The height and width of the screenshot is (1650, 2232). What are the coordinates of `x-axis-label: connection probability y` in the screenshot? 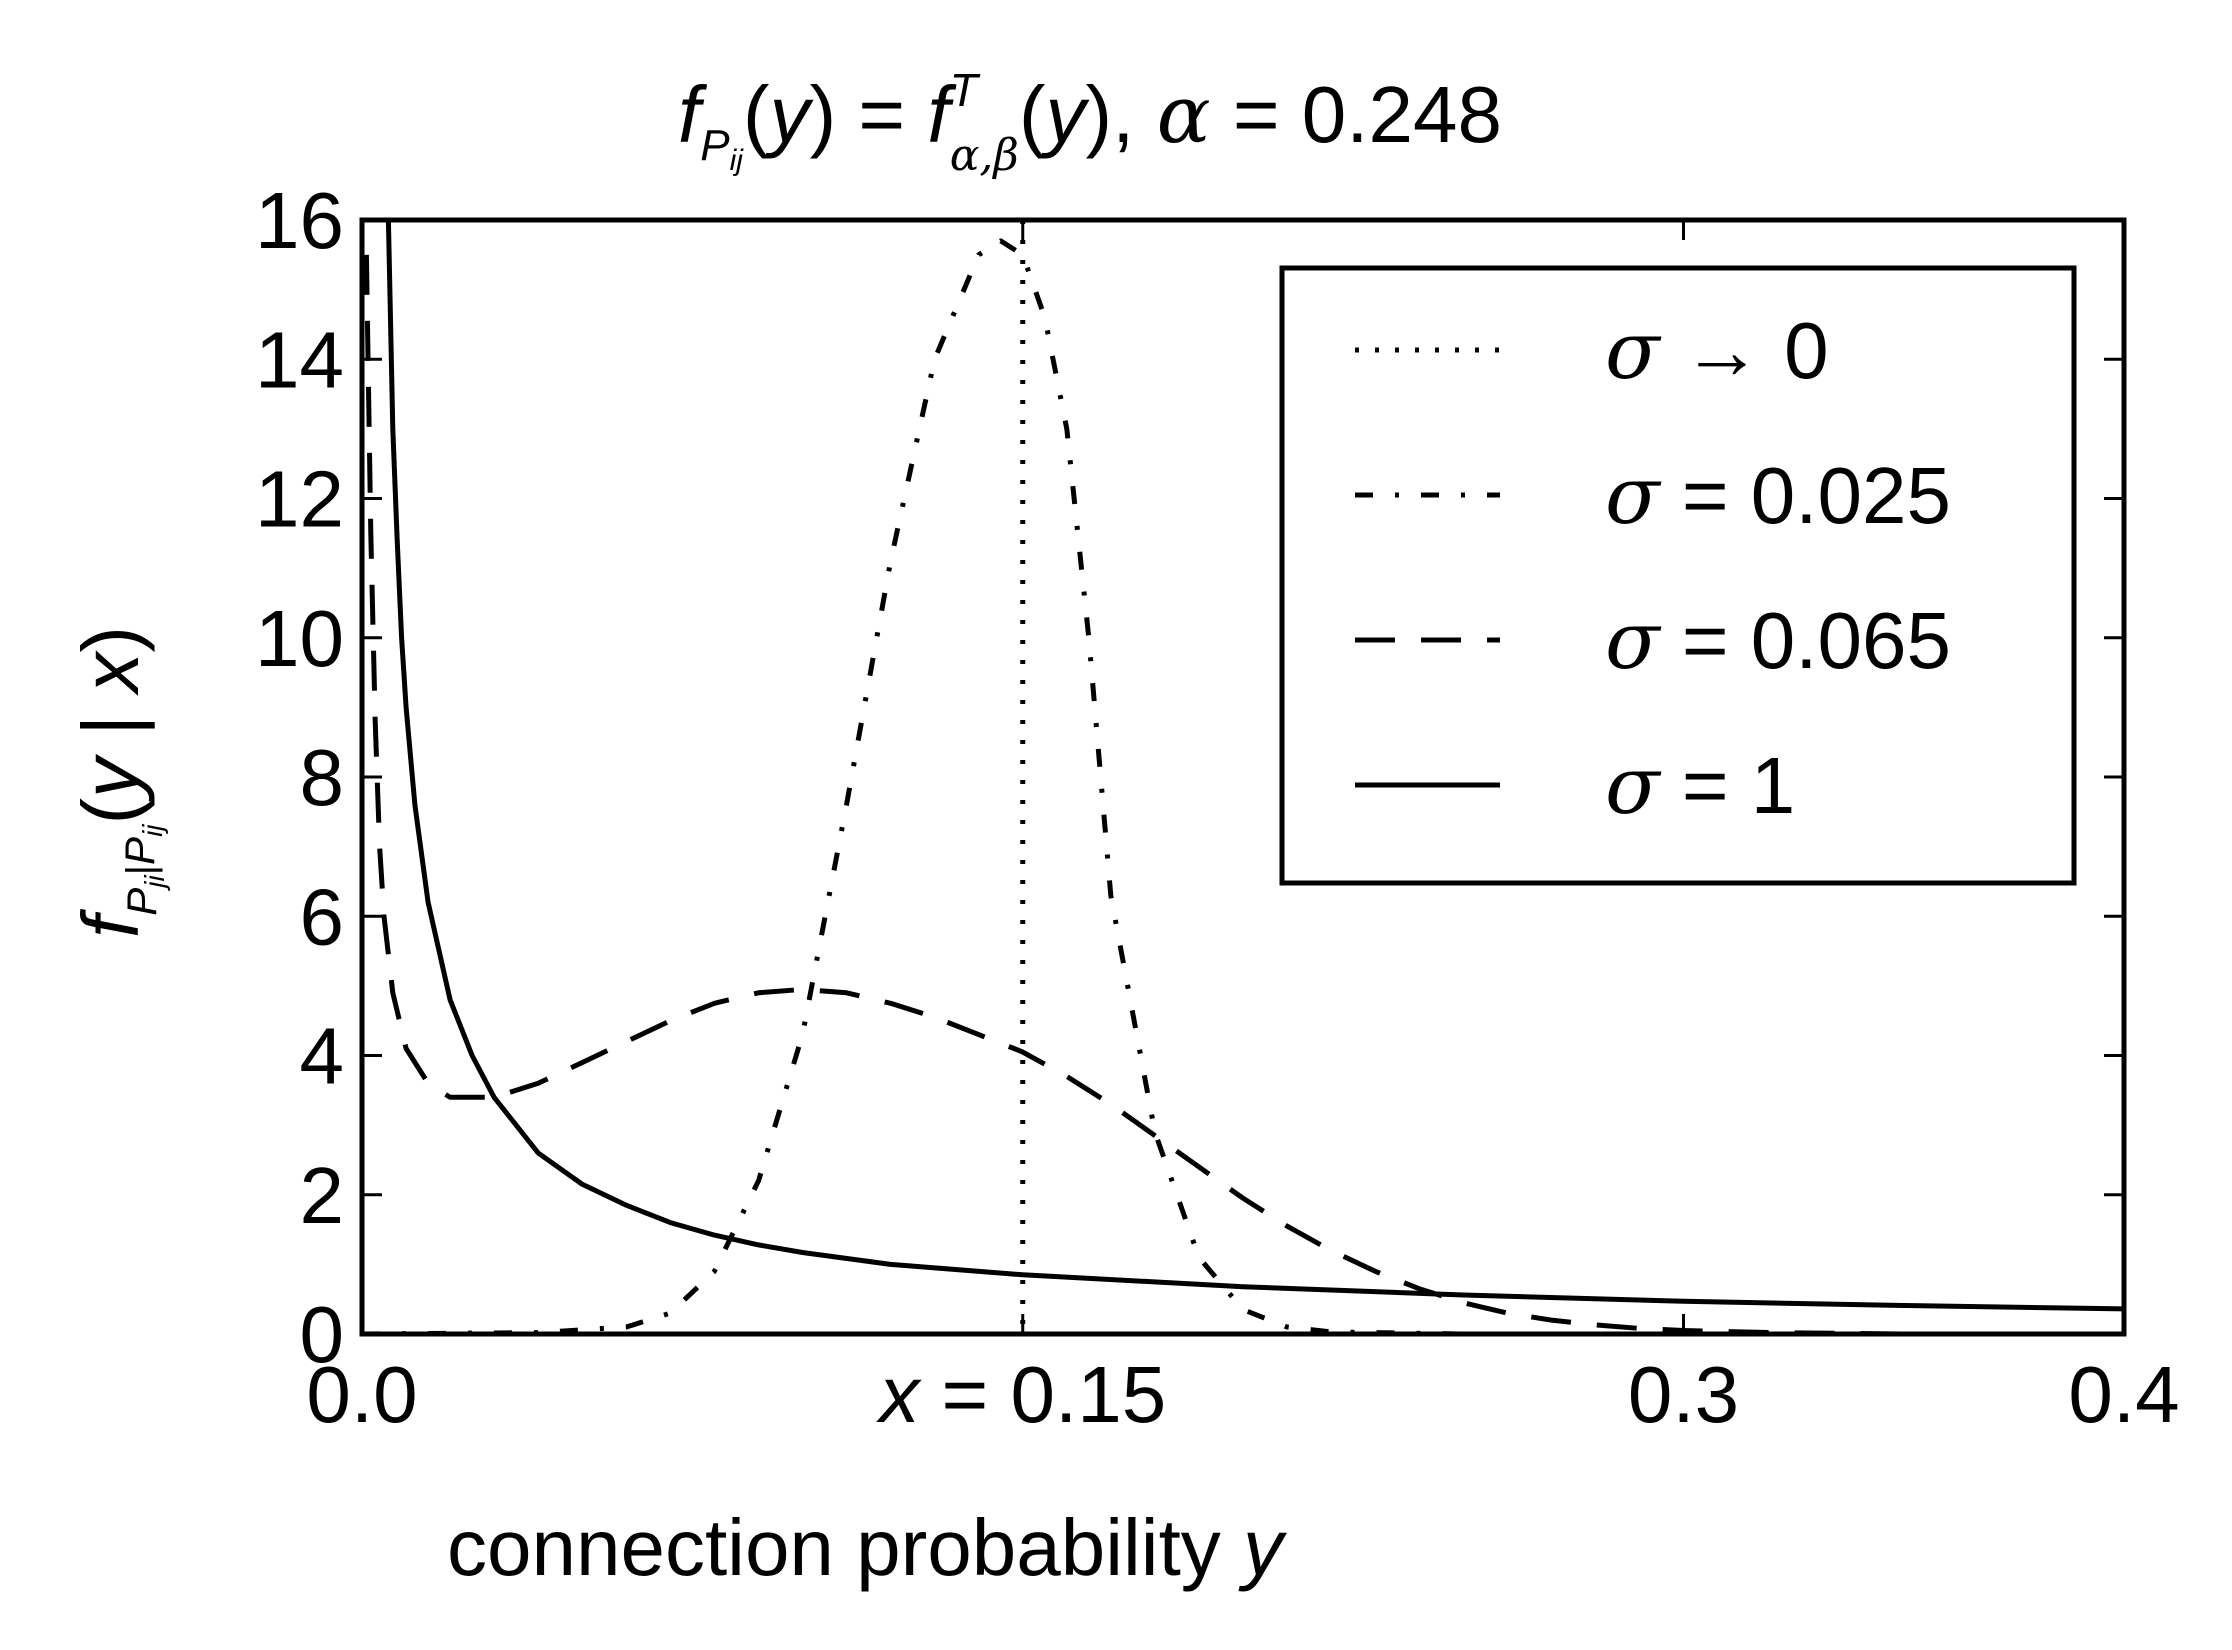 It's located at (867, 1547).